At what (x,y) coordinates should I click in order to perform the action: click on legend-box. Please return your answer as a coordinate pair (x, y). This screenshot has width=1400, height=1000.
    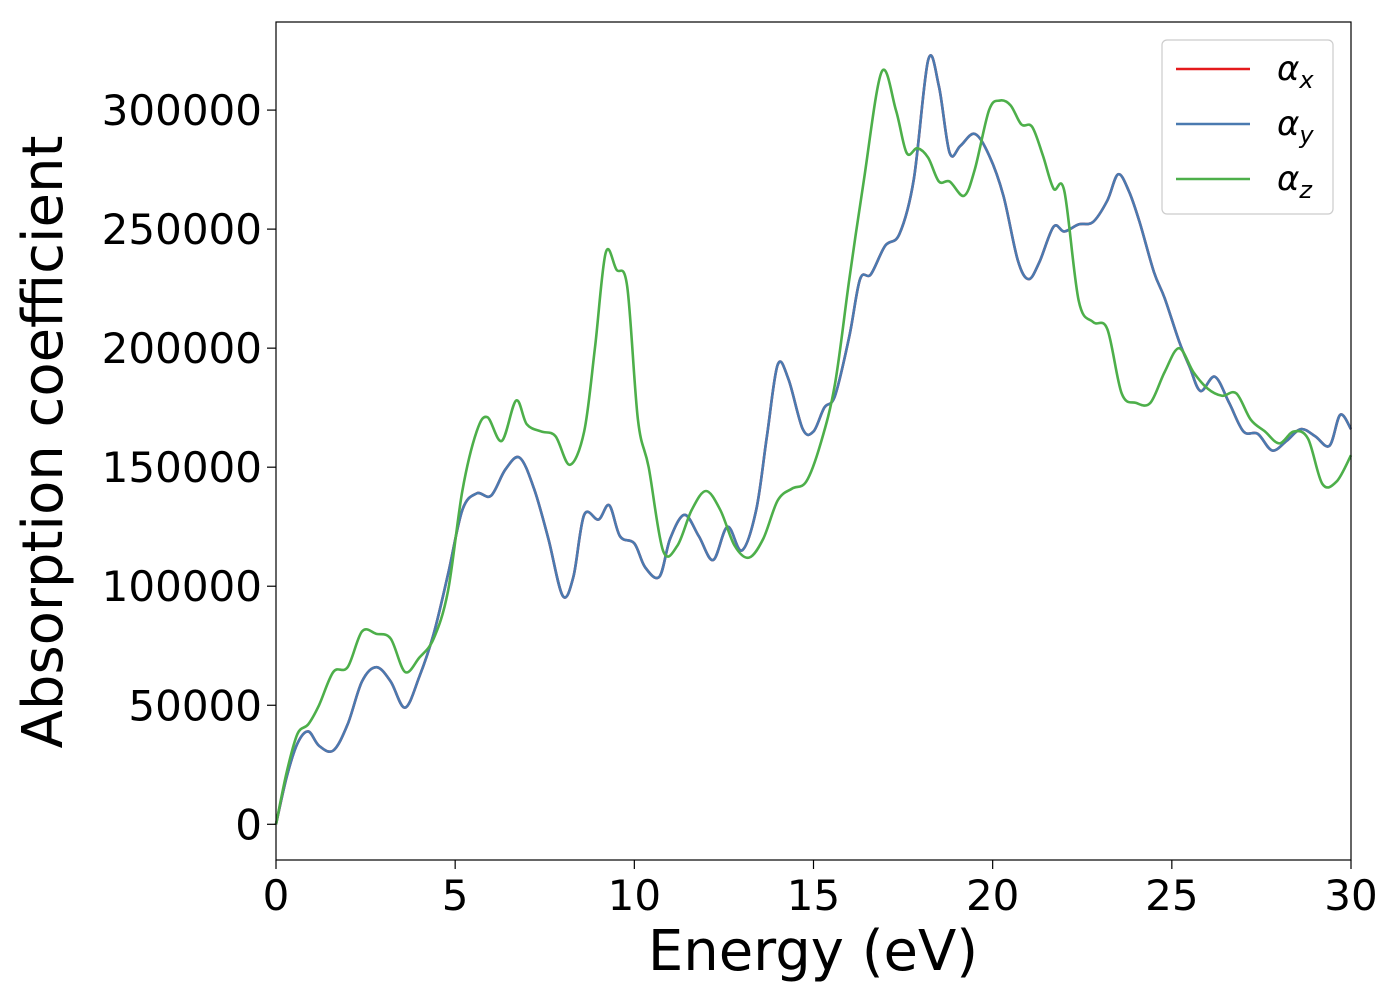
    Looking at the image, I should click on (1247, 127).